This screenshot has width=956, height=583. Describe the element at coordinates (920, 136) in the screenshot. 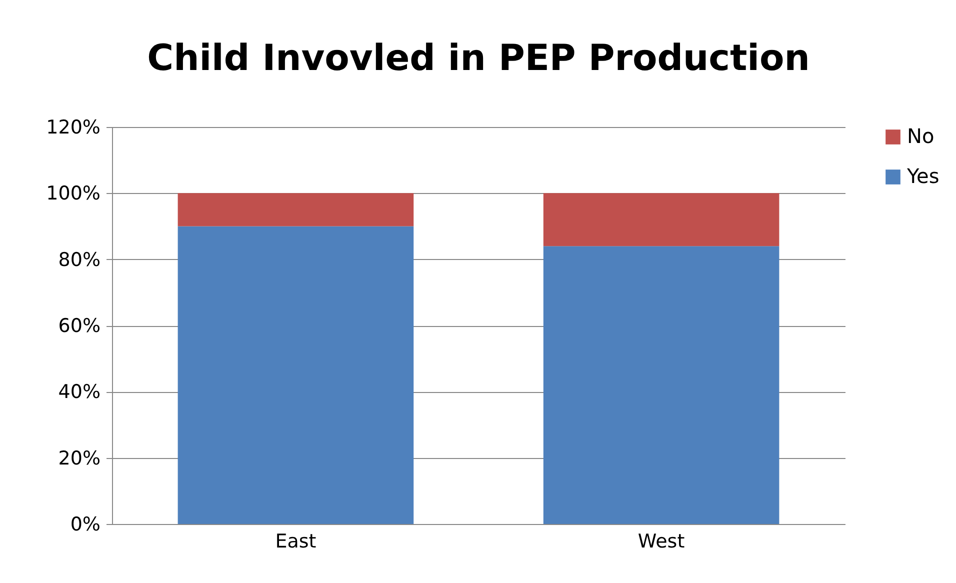

I see `legend-label: No` at that location.